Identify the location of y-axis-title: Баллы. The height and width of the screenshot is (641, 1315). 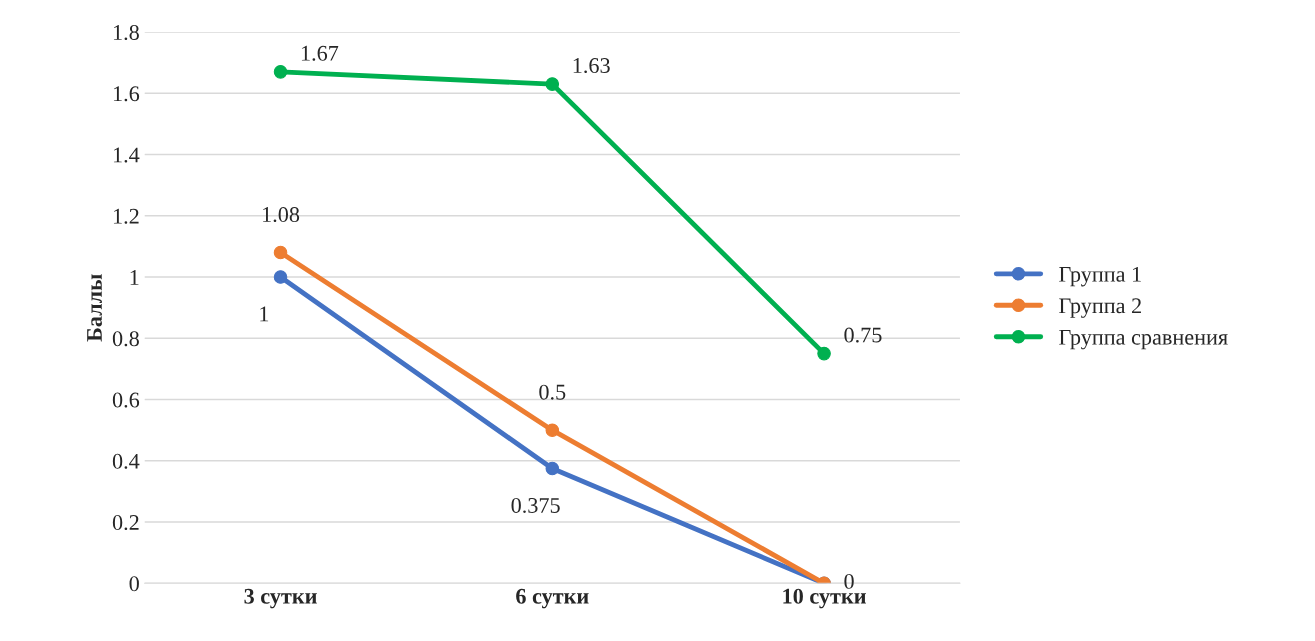
(94, 308).